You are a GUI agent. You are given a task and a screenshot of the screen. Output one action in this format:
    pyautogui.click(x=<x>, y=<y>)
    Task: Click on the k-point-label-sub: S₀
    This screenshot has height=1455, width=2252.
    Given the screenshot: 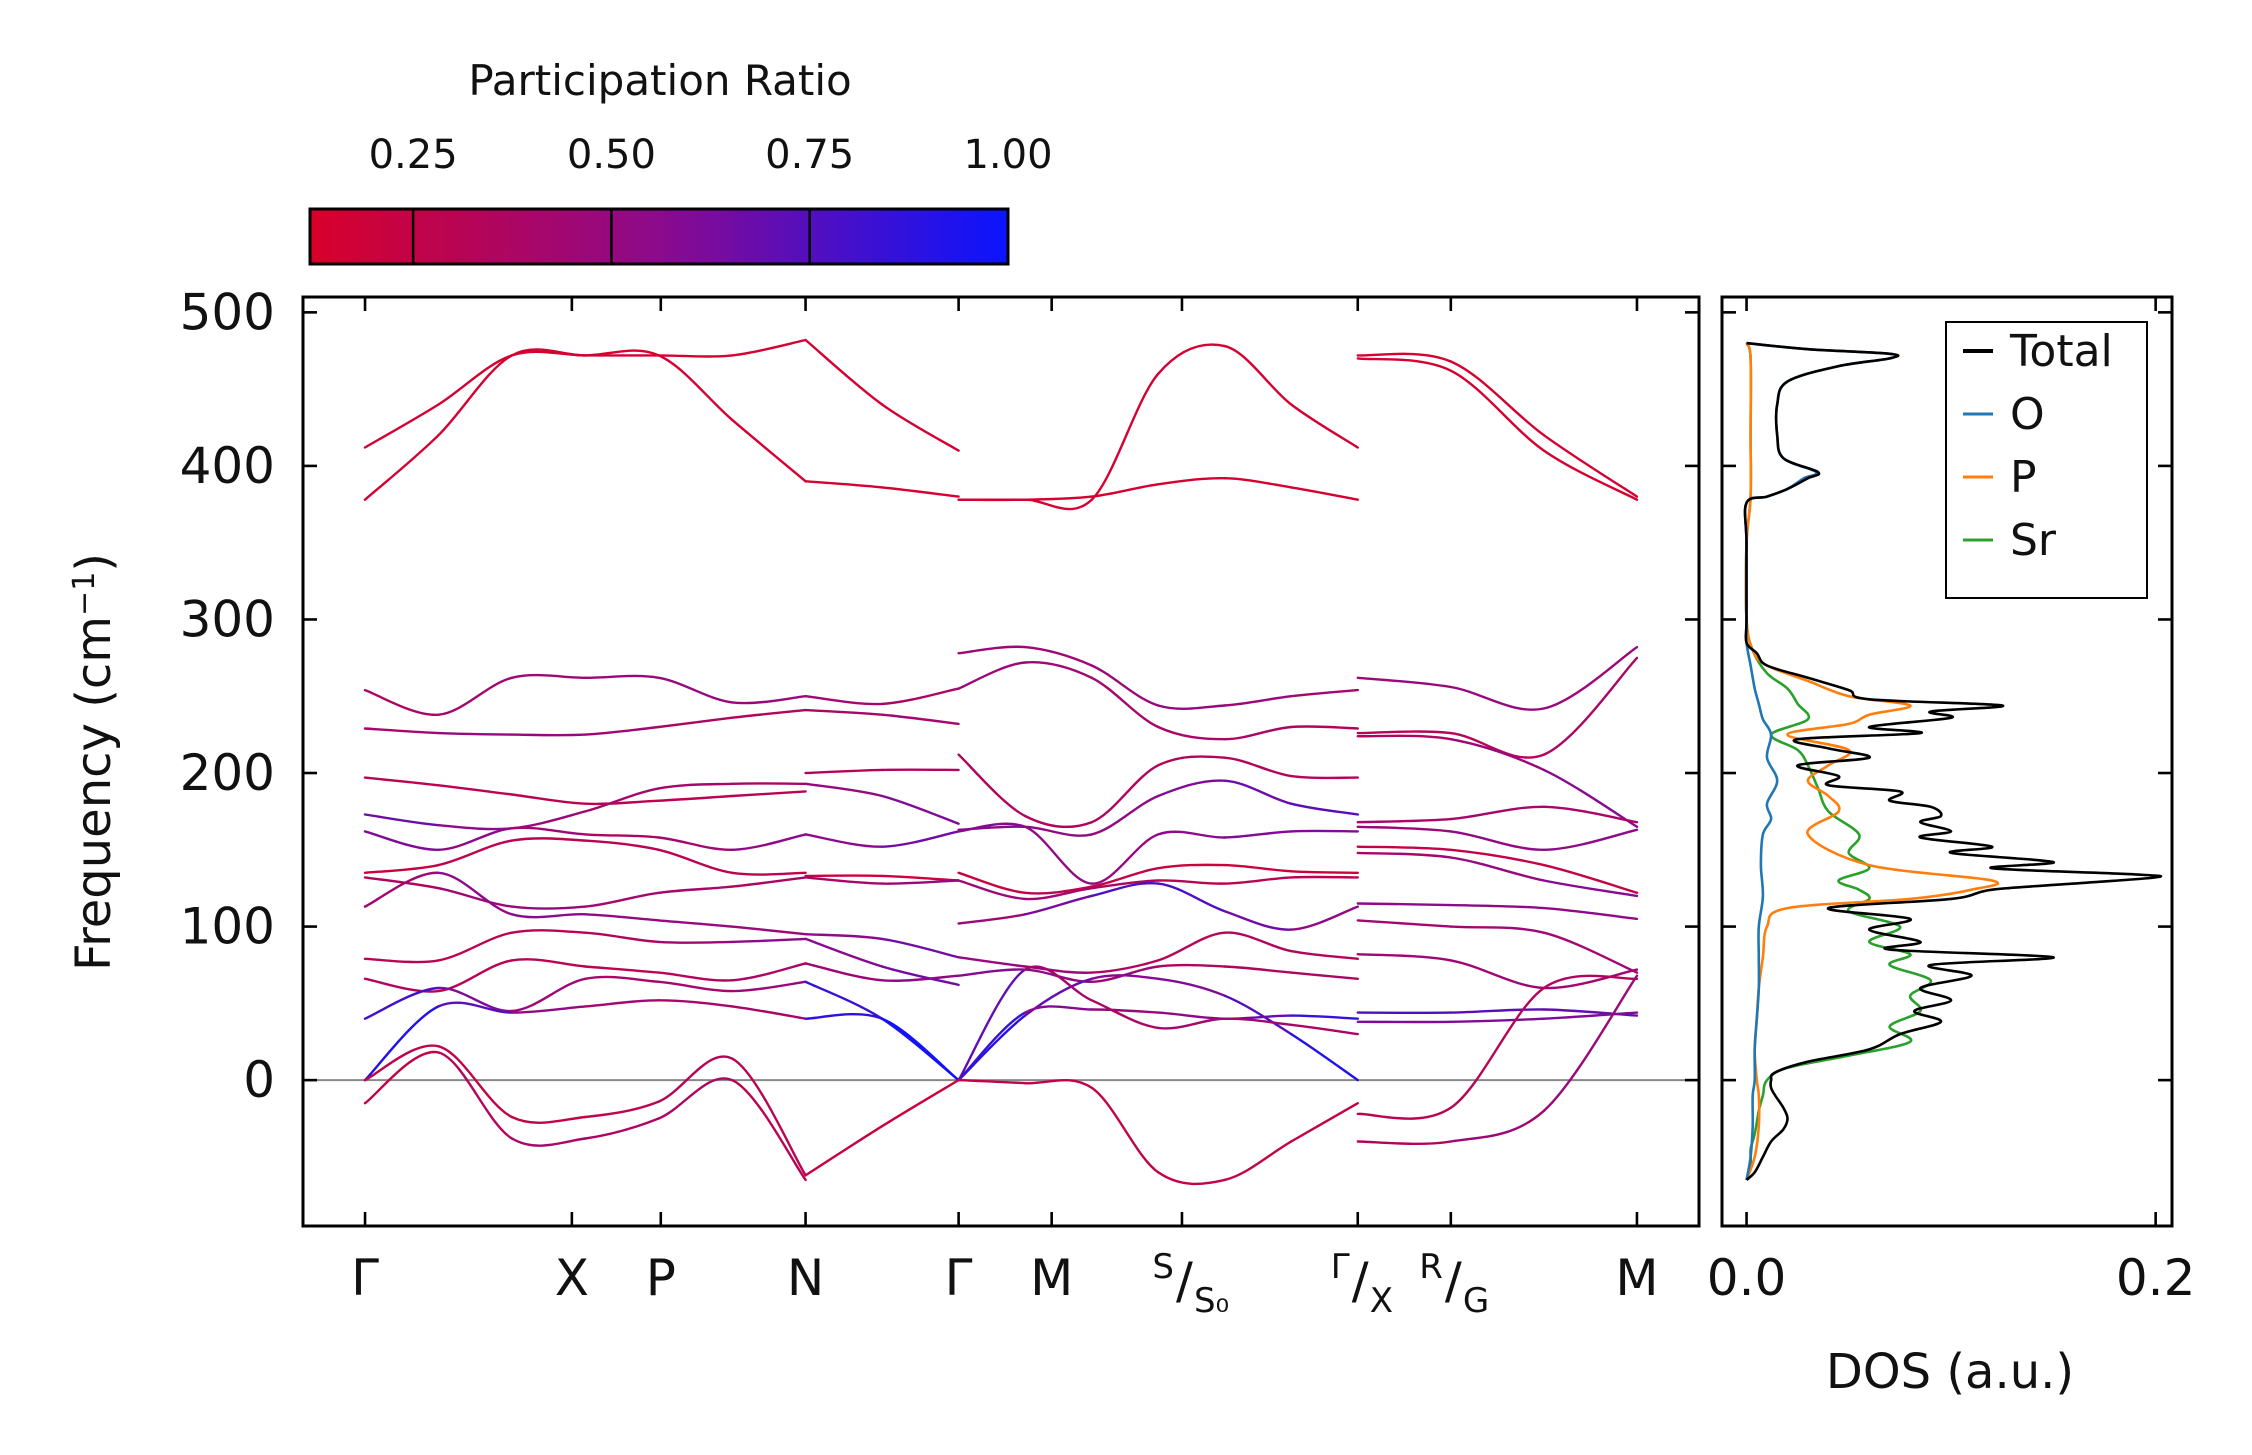 What is the action you would take?
    pyautogui.click(x=1211, y=1301)
    